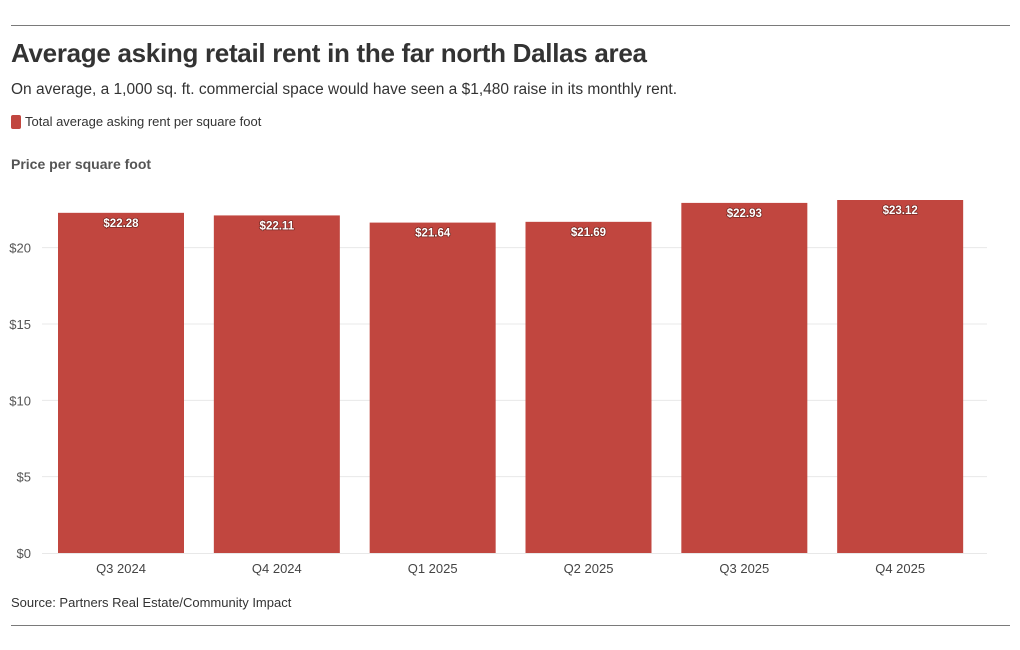  What do you see at coordinates (510, 625) in the screenshot?
I see `bottom-rule` at bounding box center [510, 625].